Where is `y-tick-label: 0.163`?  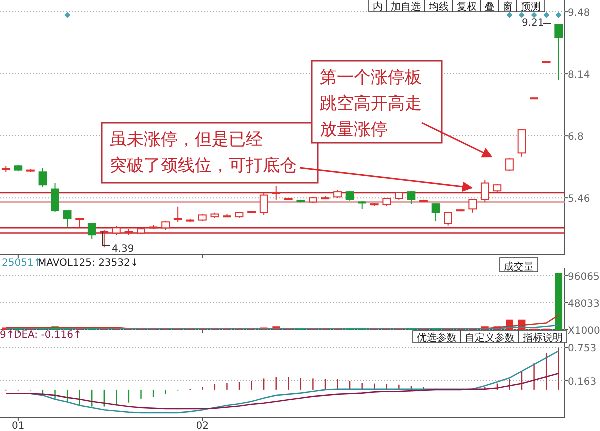 y-tick-label: 0.163 is located at coordinates (582, 382).